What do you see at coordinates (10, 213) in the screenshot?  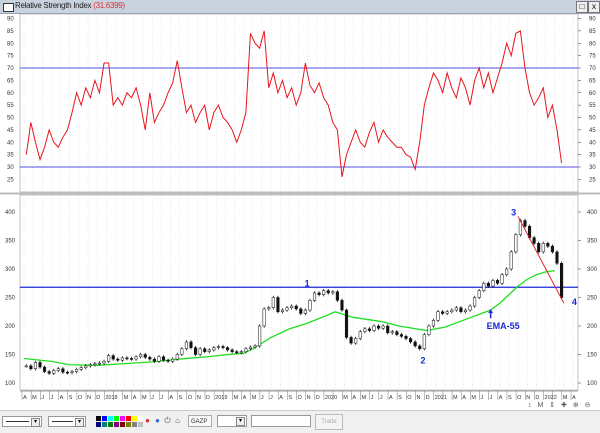 I see `price-tick-label-left: 400` at bounding box center [10, 213].